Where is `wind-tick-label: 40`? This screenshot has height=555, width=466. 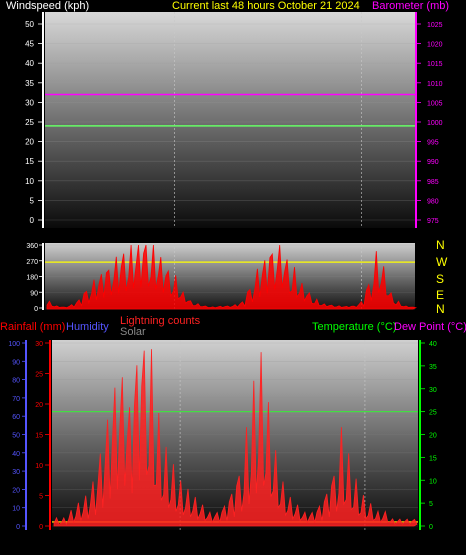
wind-tick-label: 40 is located at coordinates (29, 63).